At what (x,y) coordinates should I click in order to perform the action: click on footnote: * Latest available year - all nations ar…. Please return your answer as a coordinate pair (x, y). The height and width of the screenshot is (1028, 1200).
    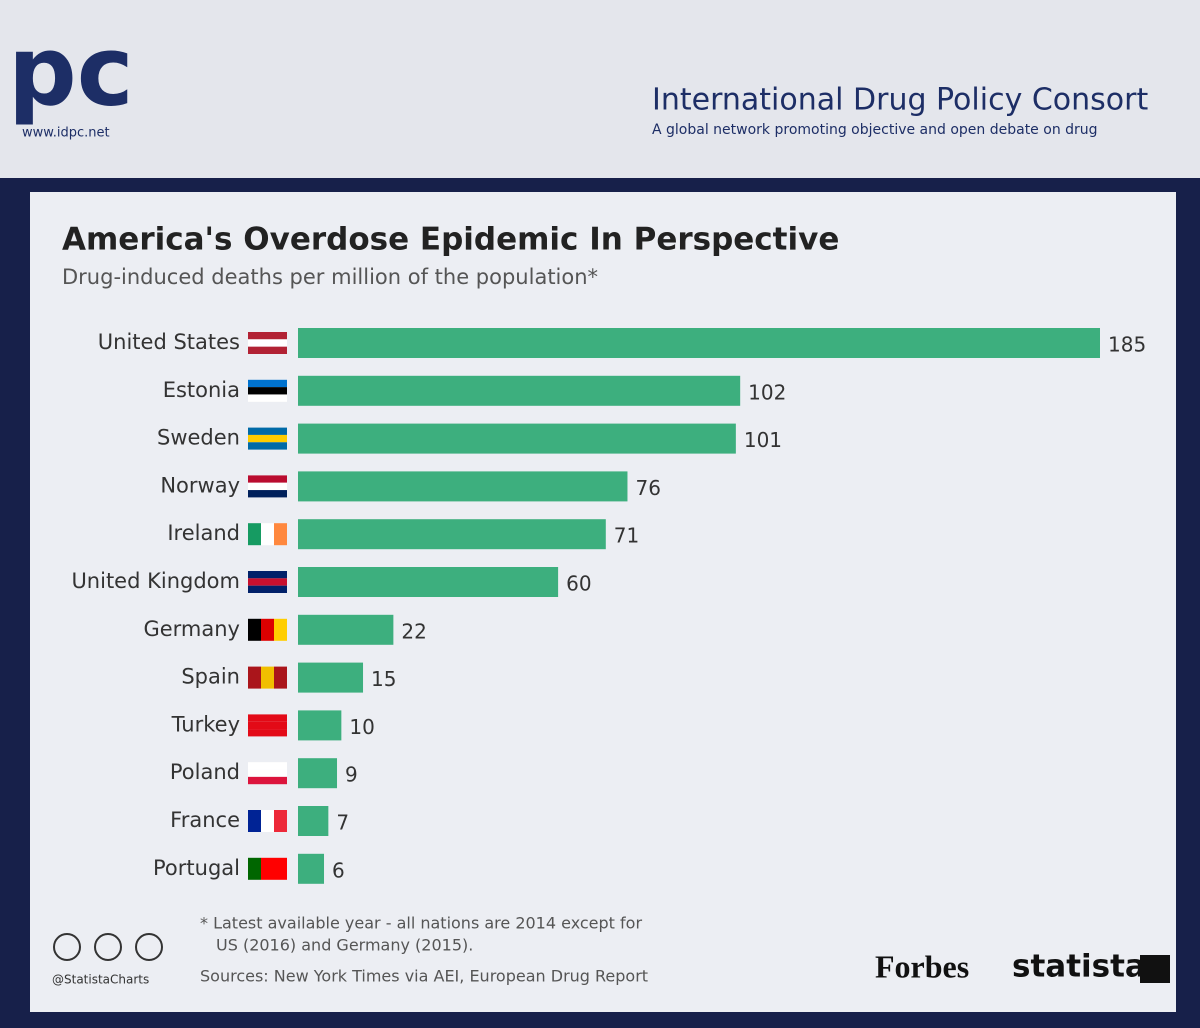
    Looking at the image, I should click on (421, 923).